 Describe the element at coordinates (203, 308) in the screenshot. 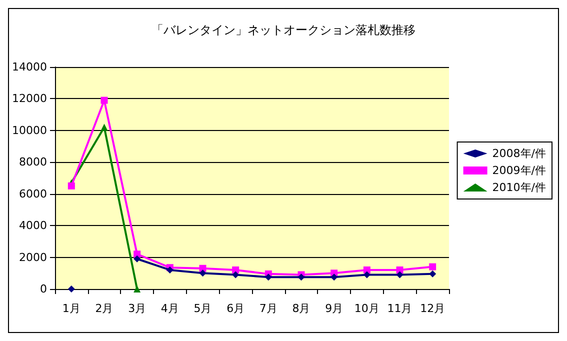

I see `x-tick-label: 5月` at that location.